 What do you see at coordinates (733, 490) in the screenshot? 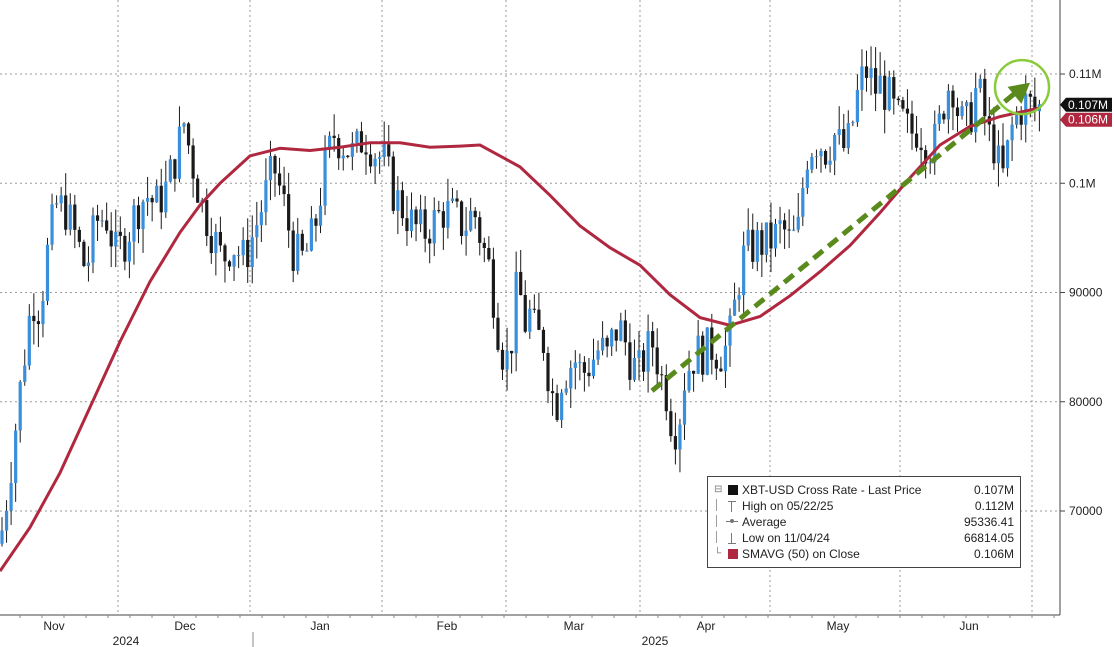
I see `legend-square-icon` at bounding box center [733, 490].